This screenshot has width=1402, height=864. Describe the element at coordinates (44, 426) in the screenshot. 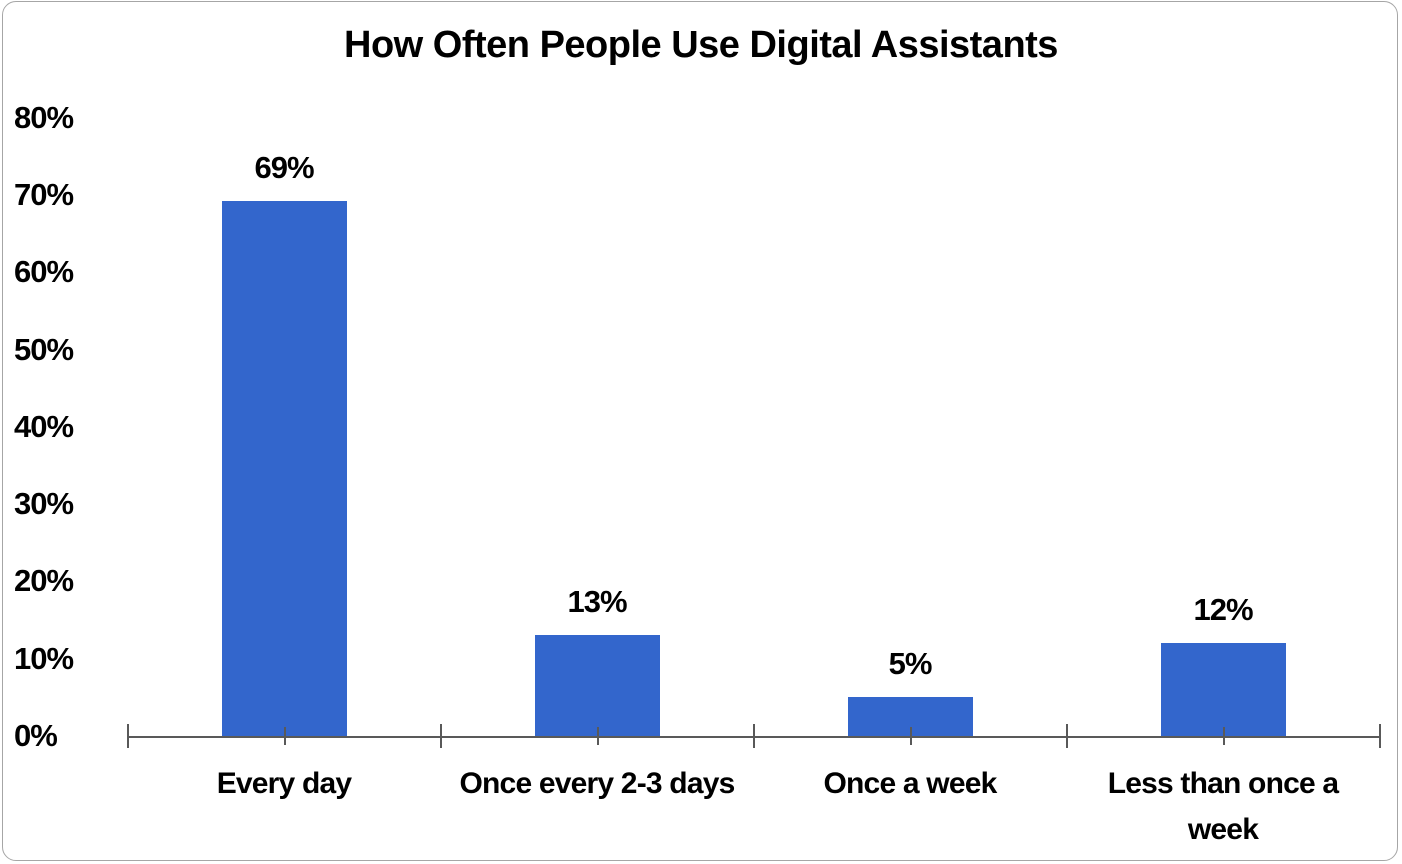

I see `y-tick-40: 40%` at that location.